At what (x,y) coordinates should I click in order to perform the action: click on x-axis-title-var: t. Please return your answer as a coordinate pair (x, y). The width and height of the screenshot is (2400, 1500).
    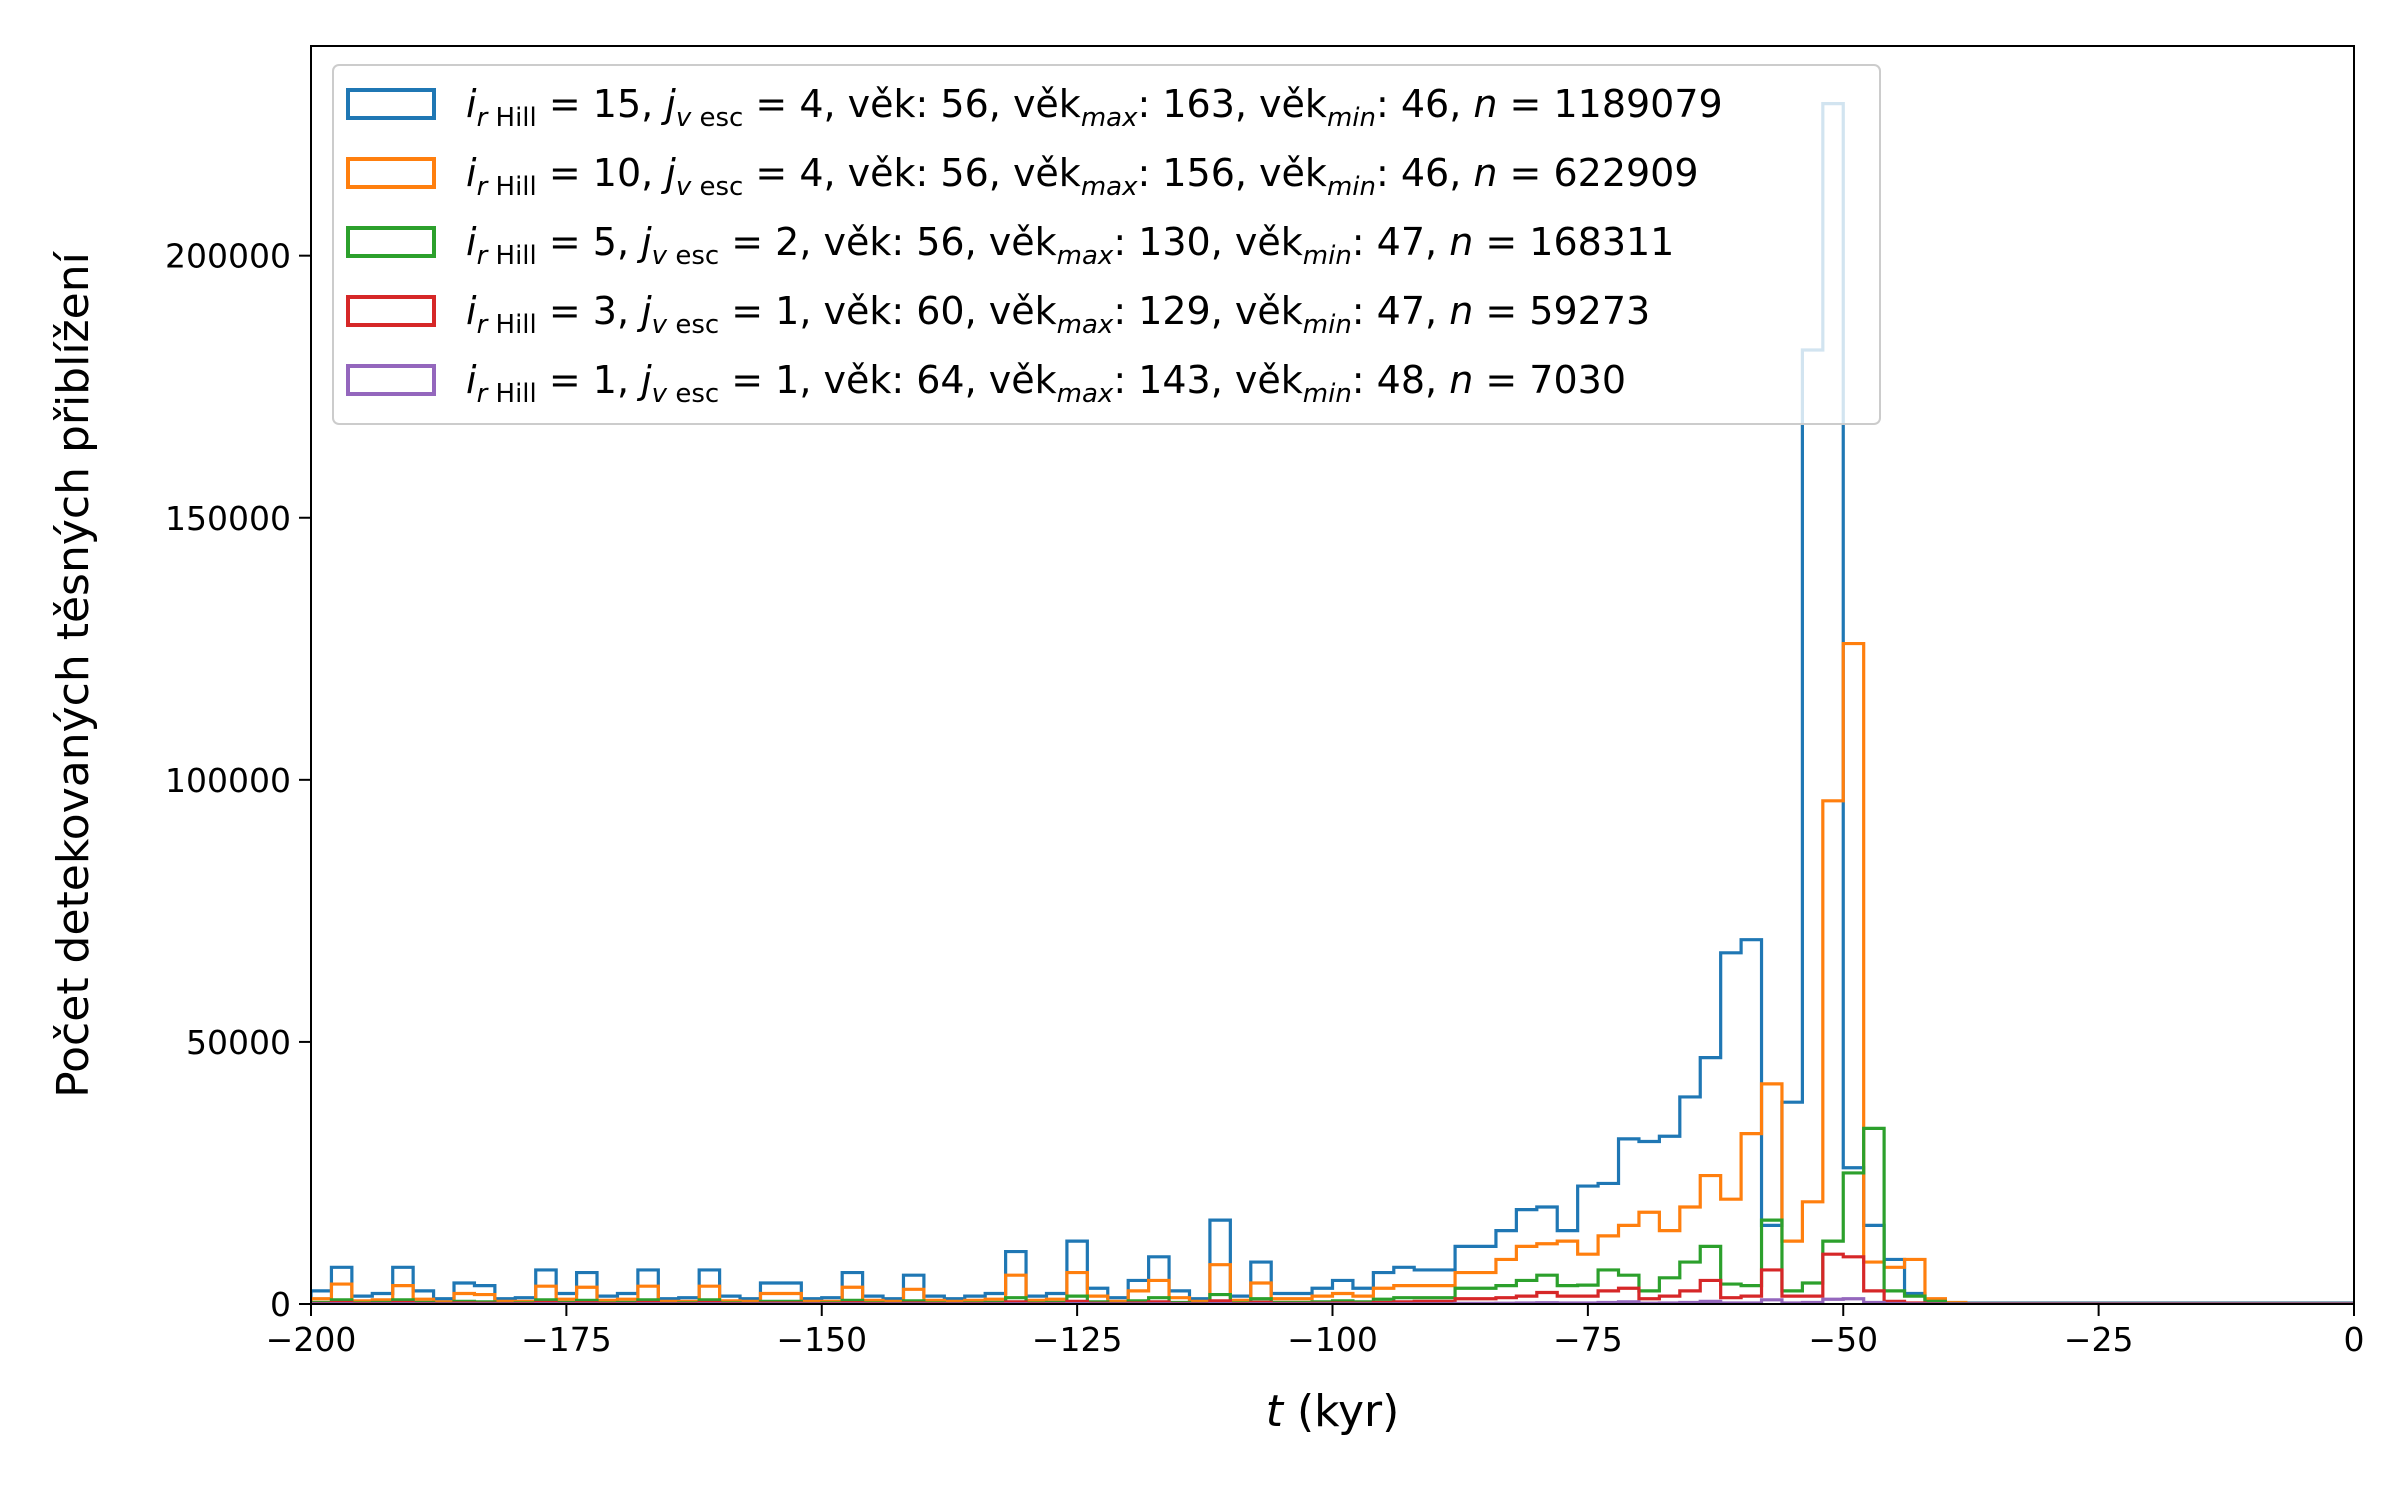
    Looking at the image, I should click on (1275, 1411).